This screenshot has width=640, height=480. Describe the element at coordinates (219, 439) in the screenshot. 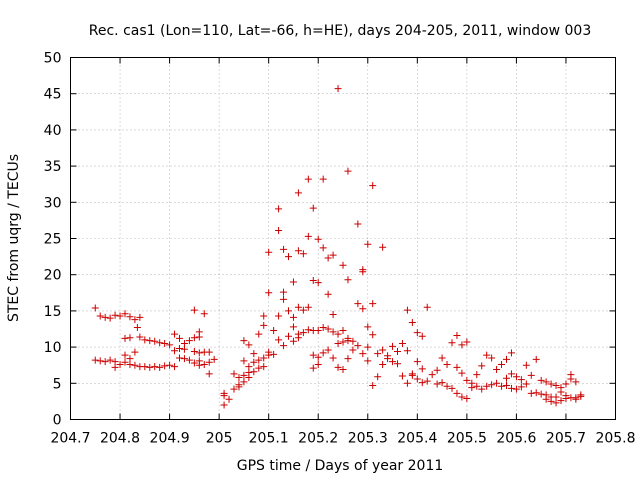

I see `x-tick-label: 205` at that location.